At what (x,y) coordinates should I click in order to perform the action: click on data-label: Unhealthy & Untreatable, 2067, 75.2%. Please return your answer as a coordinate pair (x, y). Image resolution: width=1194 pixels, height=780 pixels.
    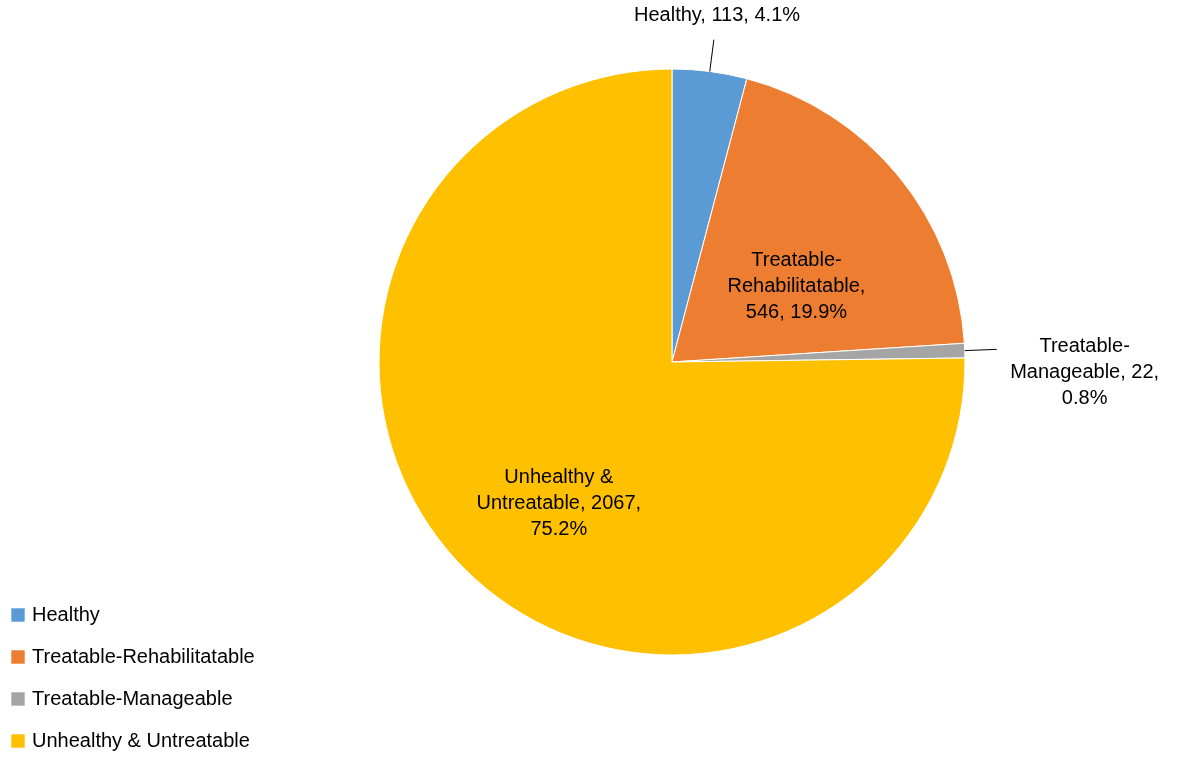
    Looking at the image, I should click on (559, 501).